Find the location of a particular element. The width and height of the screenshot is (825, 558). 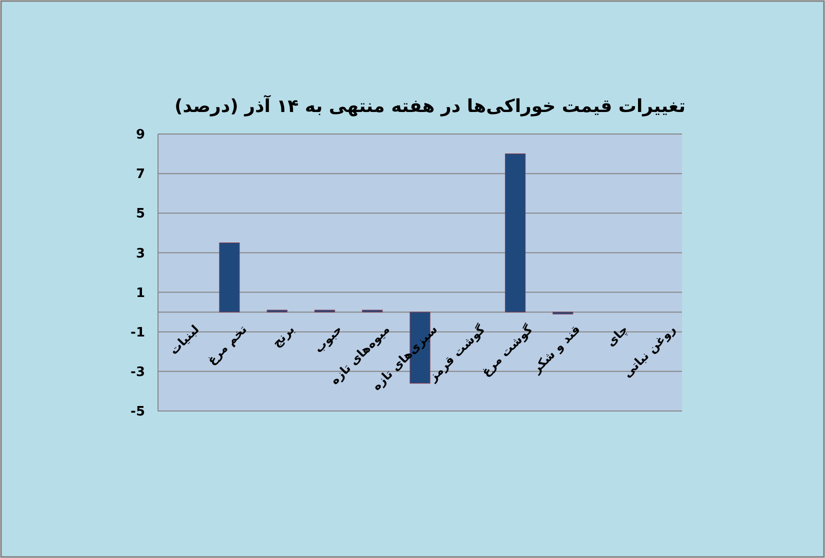

y-tick-label: 7 is located at coordinates (140, 174).